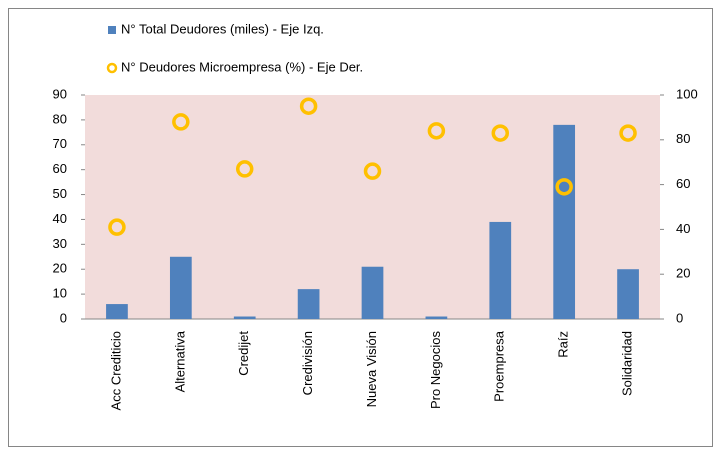  Describe the element at coordinates (683, 138) in the screenshot. I see `y2-tick-label: 80` at that location.